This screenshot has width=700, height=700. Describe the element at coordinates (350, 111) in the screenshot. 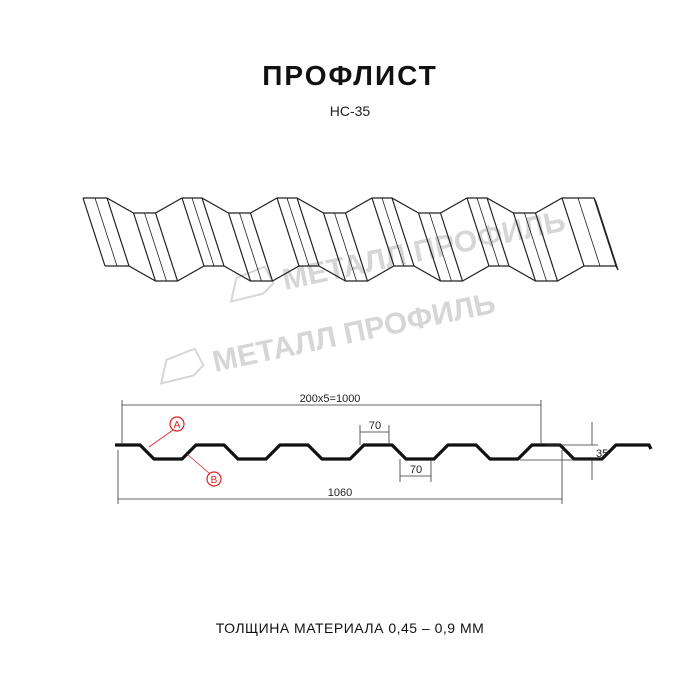

I see `profile-code: НС-35` at that location.